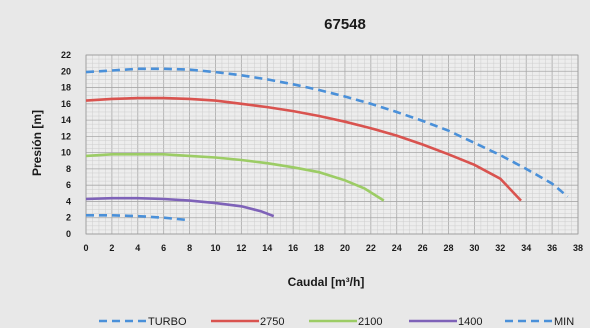 The width and height of the screenshot is (590, 328). I want to click on x-tick-label: 32, so click(500, 248).